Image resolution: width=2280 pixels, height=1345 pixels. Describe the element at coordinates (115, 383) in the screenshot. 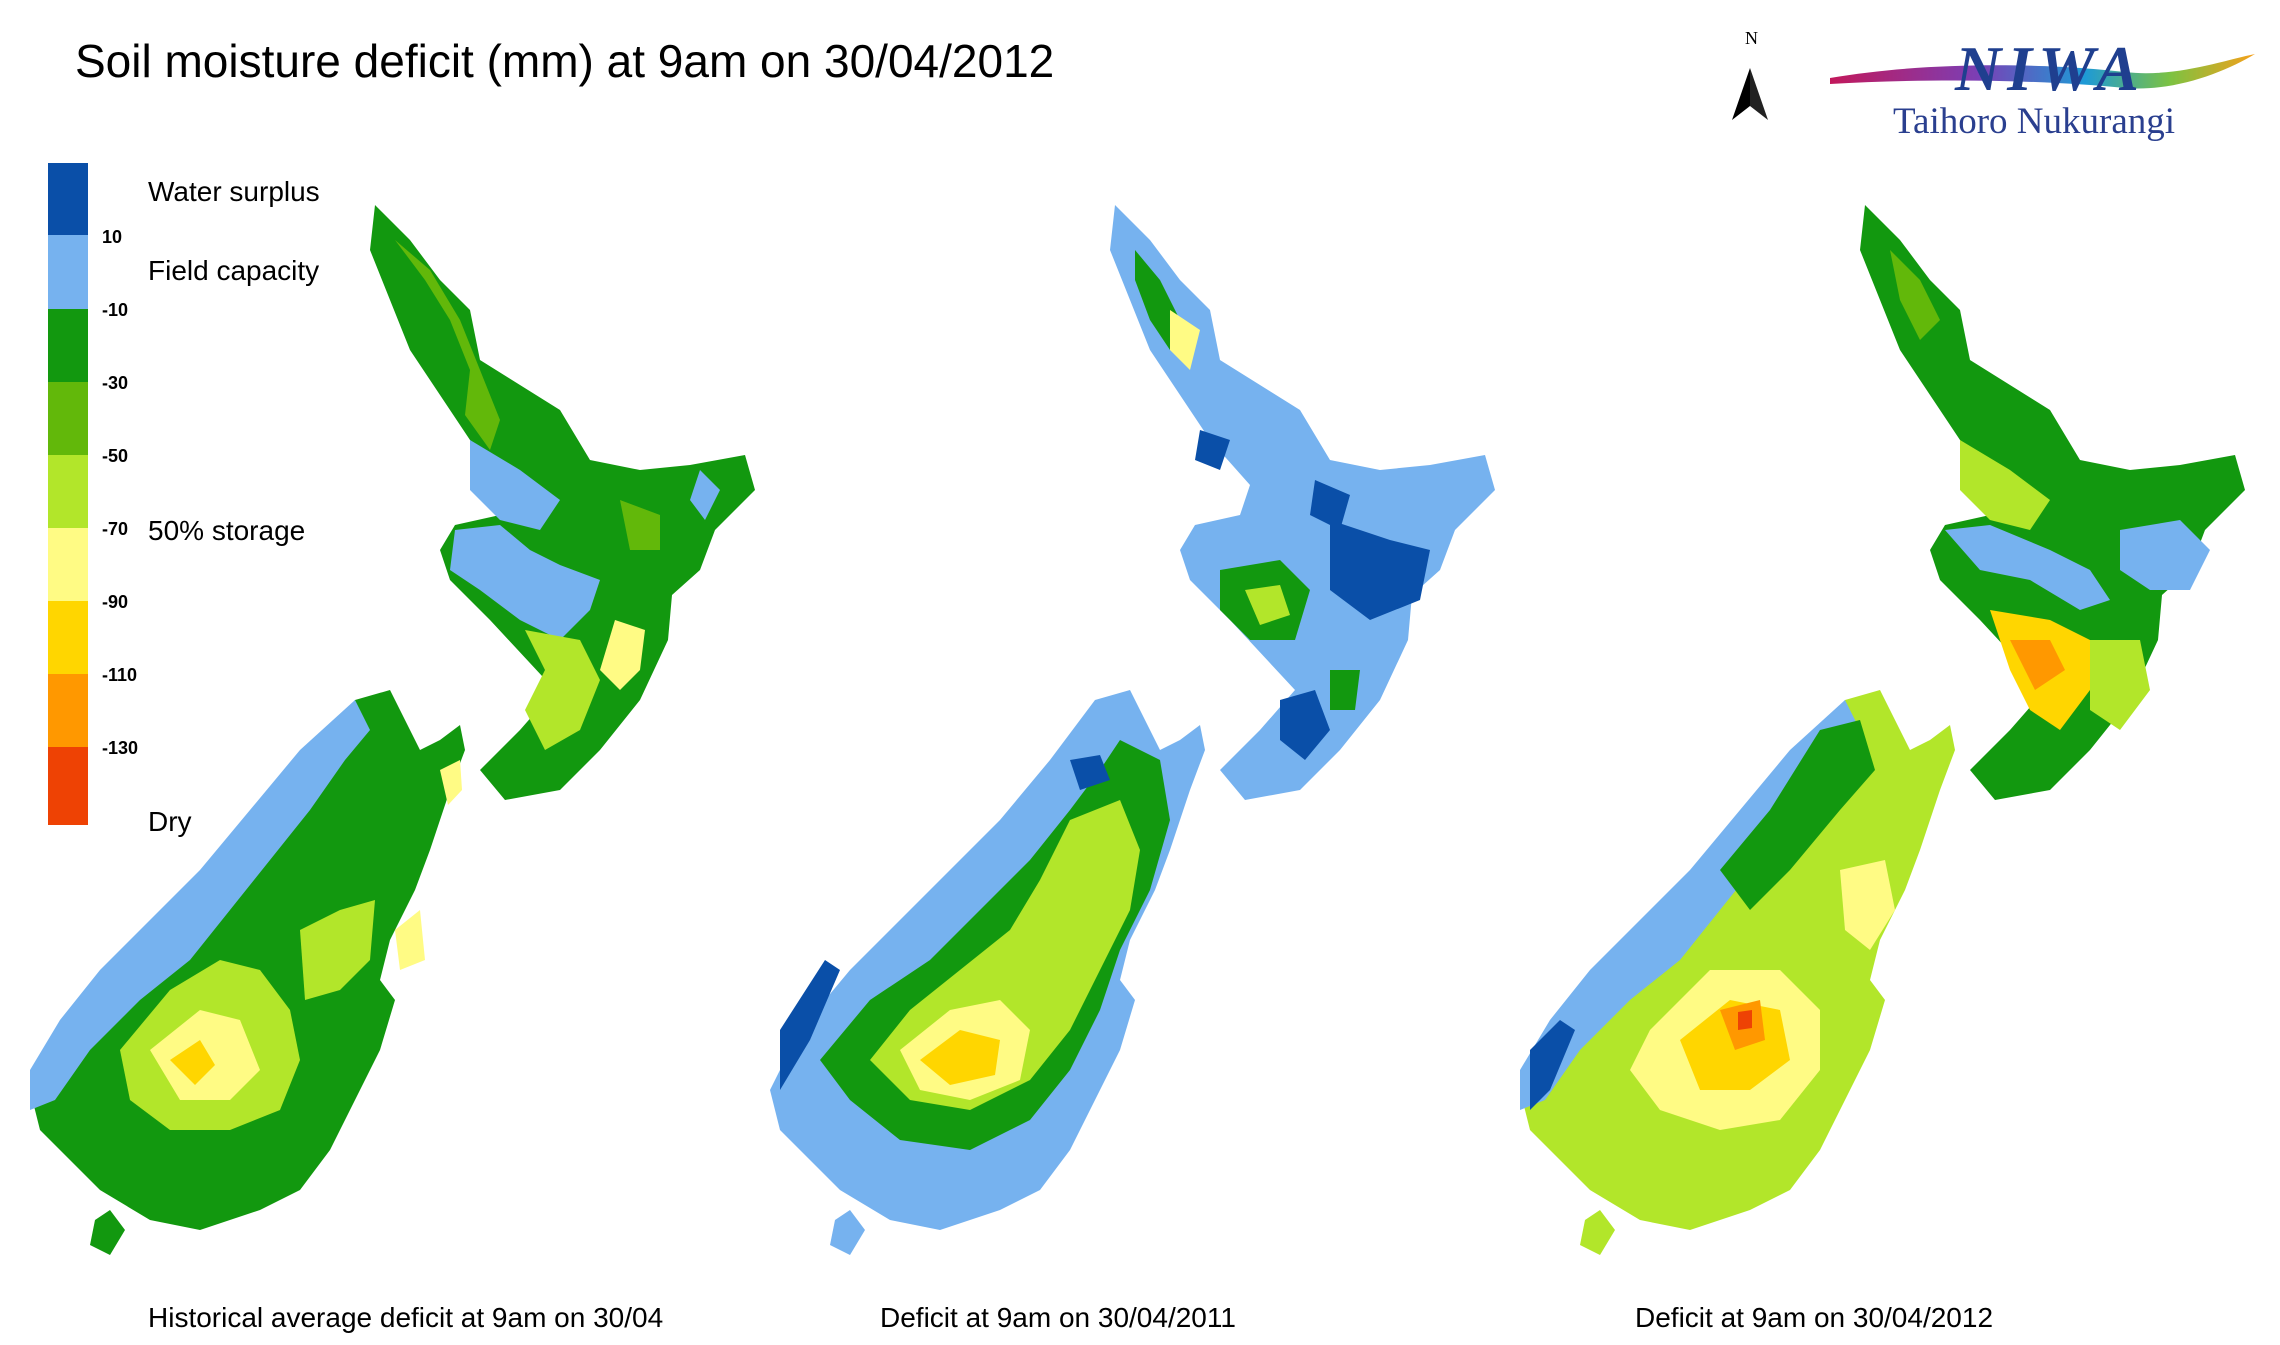

I see `legend-tick: -30` at that location.